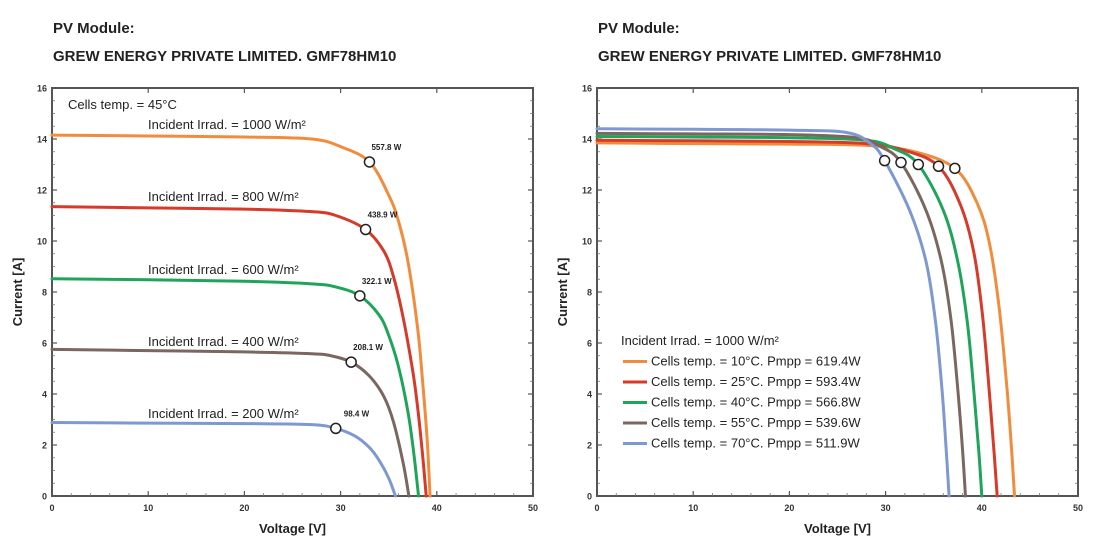 The image size is (1097, 537). Describe the element at coordinates (756, 361) in the screenshot. I see `legend-entry: Cells temp. = 10°C. Pmpp = 619.4W` at that location.